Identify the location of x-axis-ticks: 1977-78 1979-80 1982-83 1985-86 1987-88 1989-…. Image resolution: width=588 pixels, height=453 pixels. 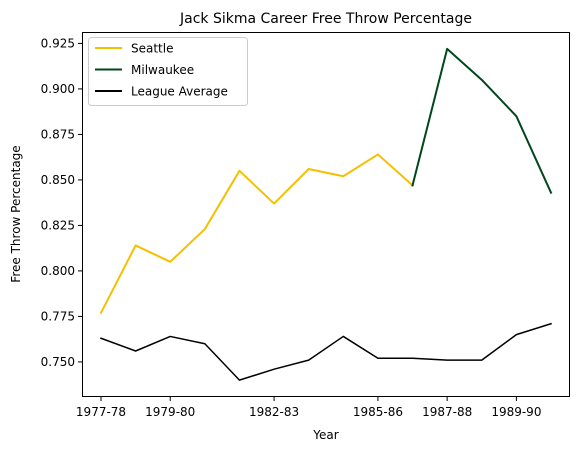
(308, 407).